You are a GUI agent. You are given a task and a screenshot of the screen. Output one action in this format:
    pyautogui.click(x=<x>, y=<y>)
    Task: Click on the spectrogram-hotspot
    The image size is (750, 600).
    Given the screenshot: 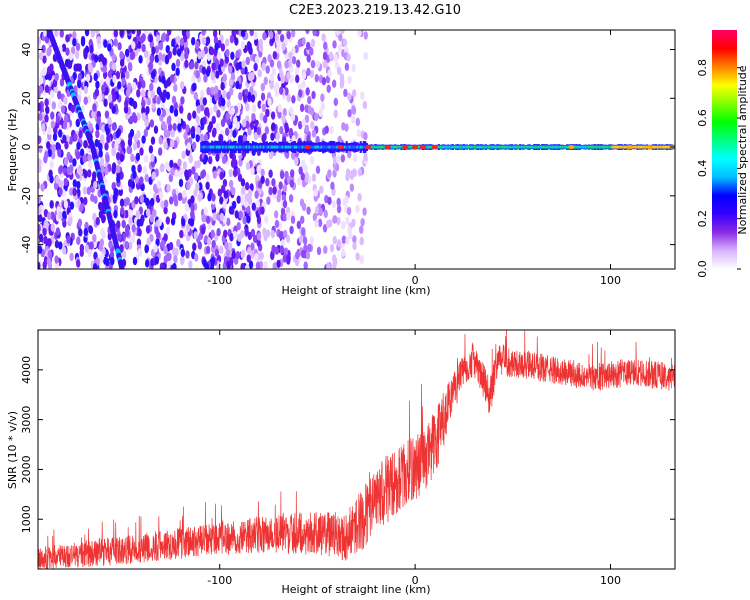 What is the action you would take?
    pyautogui.click(x=571, y=147)
    